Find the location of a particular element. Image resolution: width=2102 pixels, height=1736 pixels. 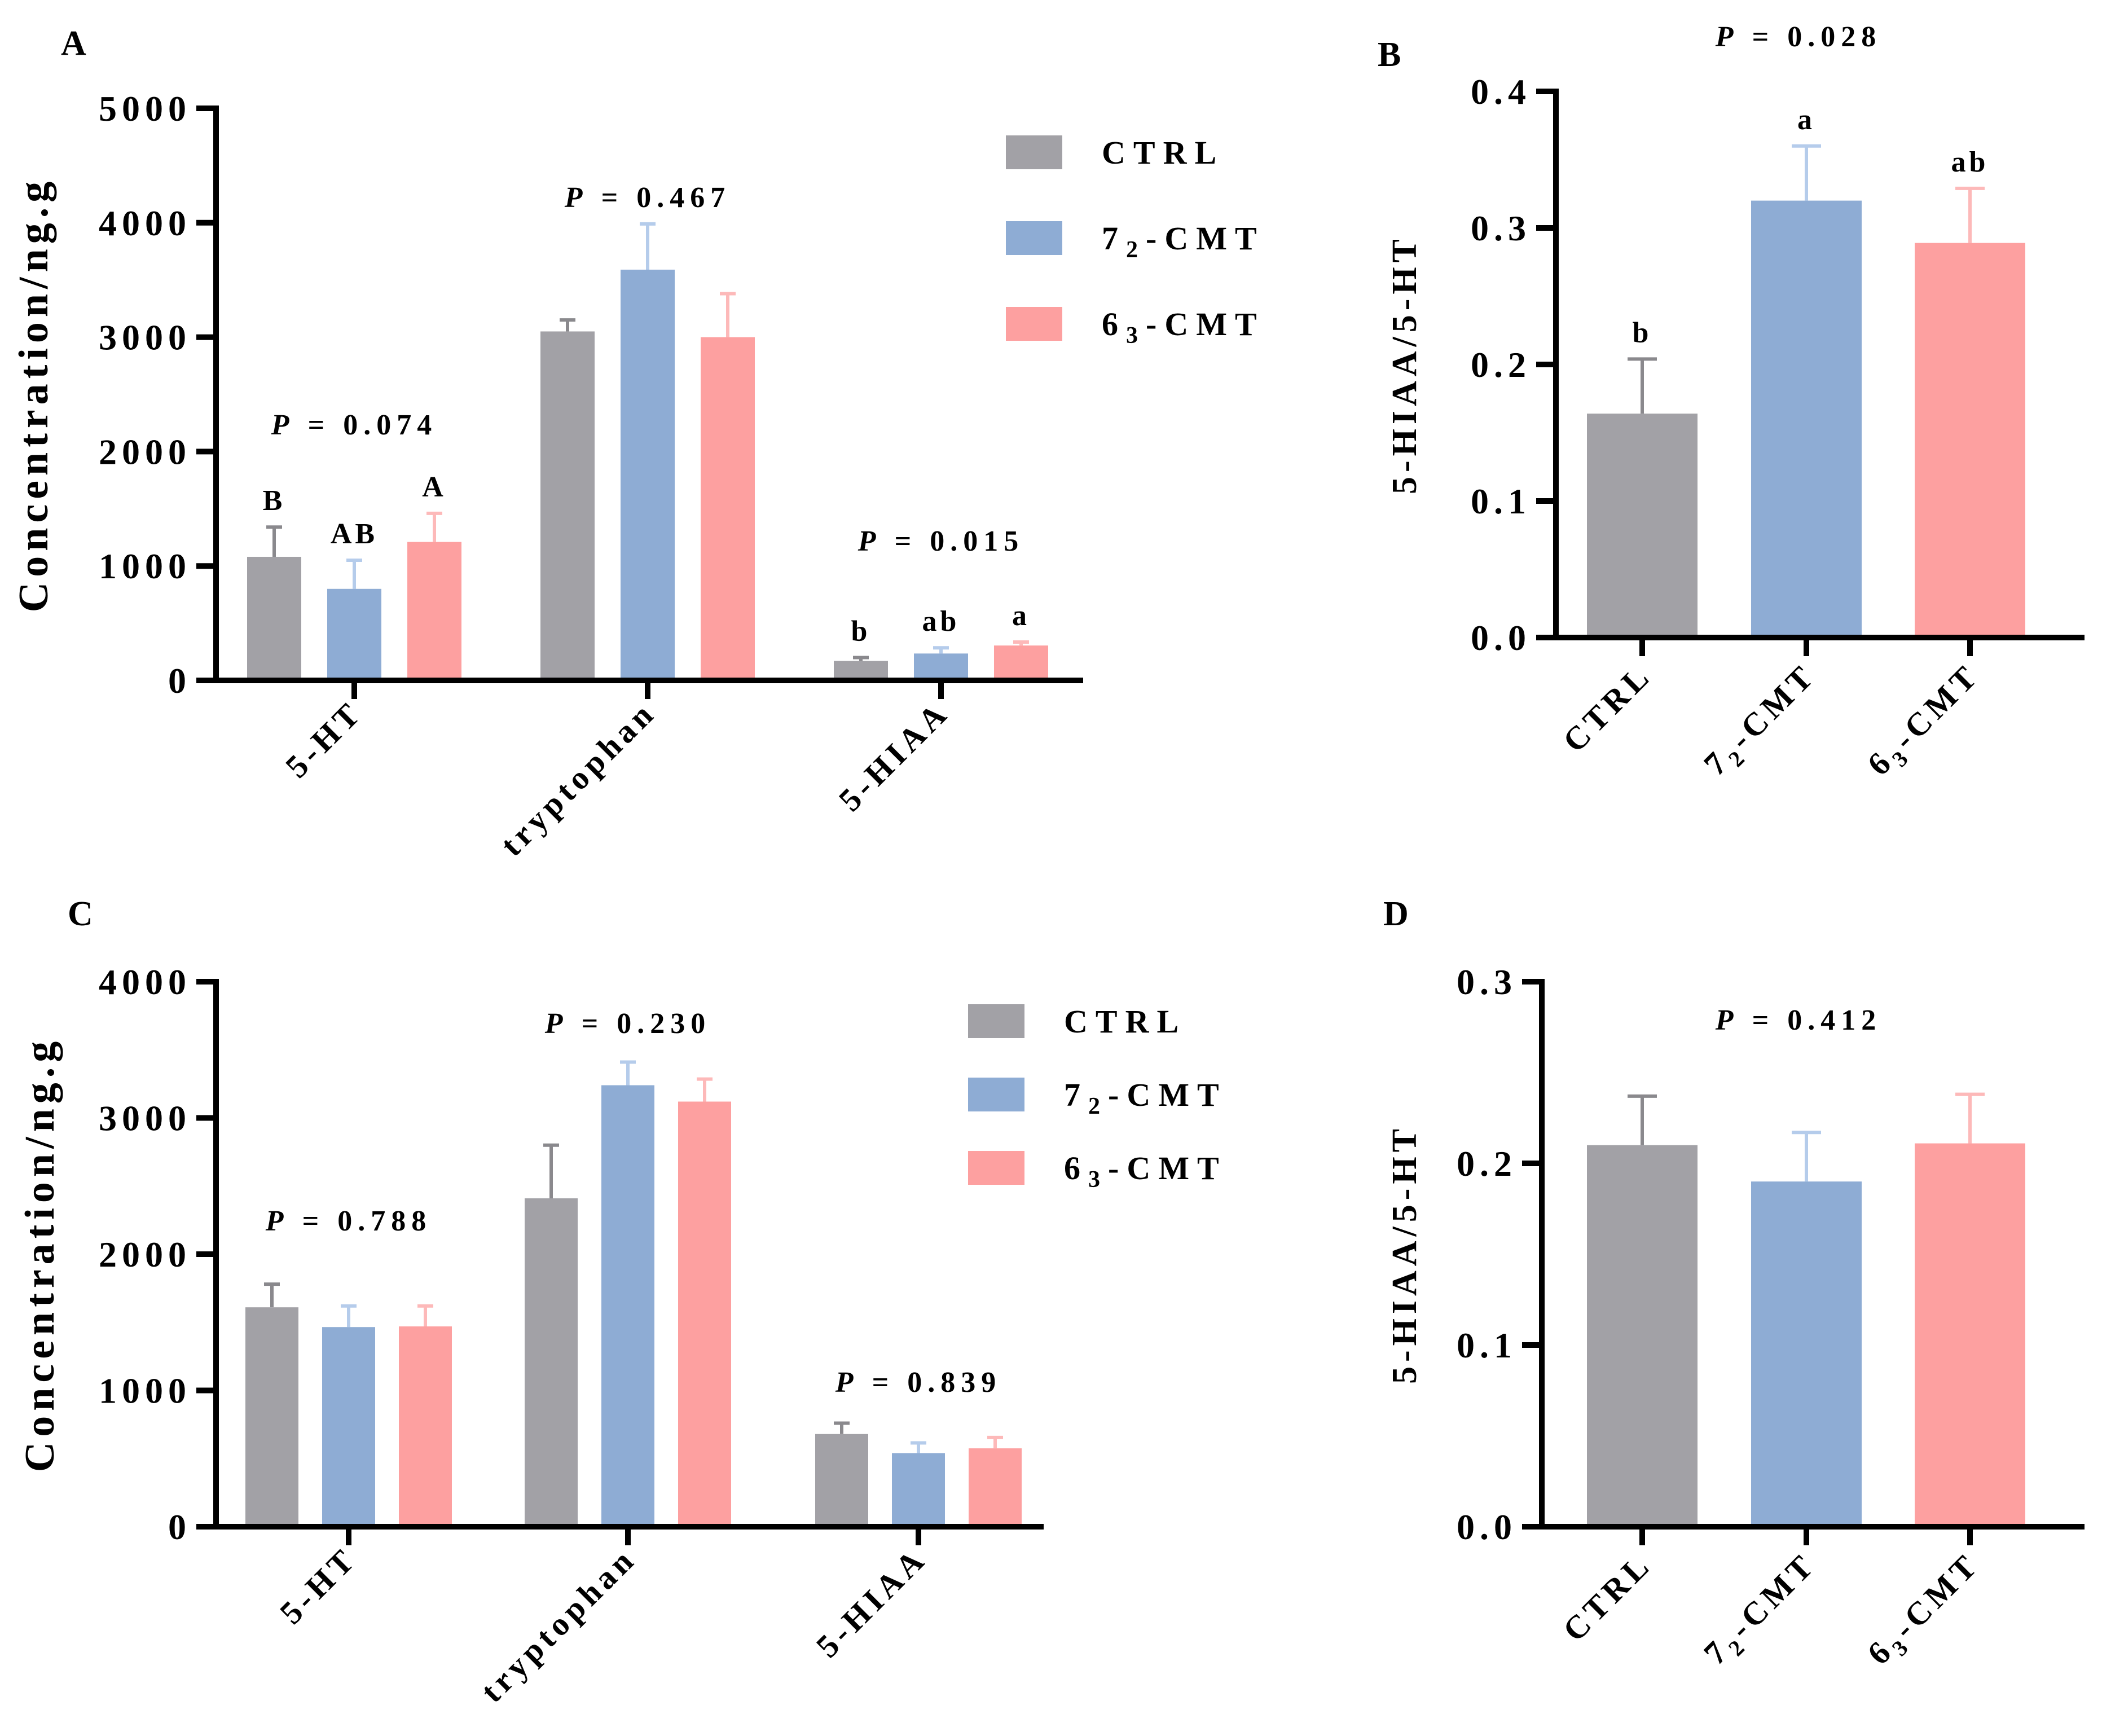

panel-label-b: B is located at coordinates (1389, 55).